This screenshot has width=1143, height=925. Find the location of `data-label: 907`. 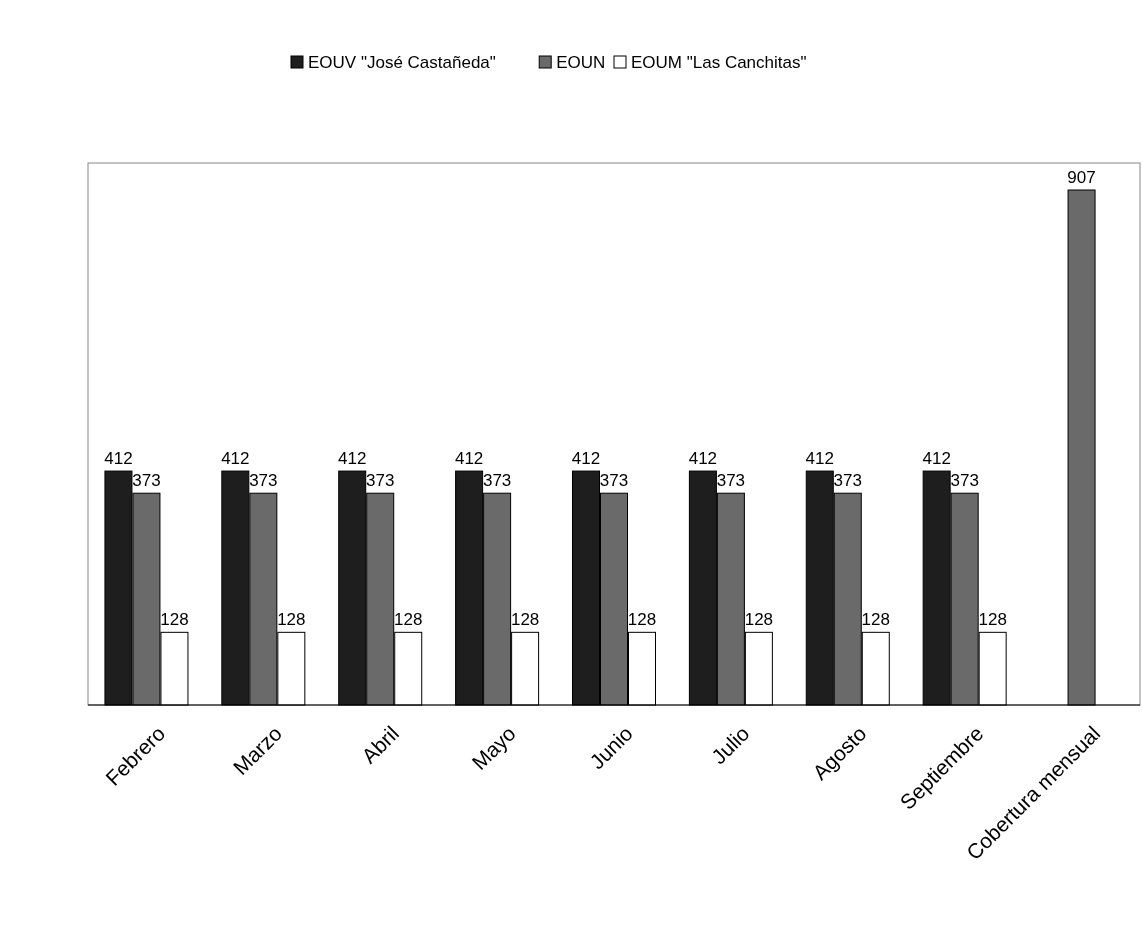

data-label: 907 is located at coordinates (1081, 177).